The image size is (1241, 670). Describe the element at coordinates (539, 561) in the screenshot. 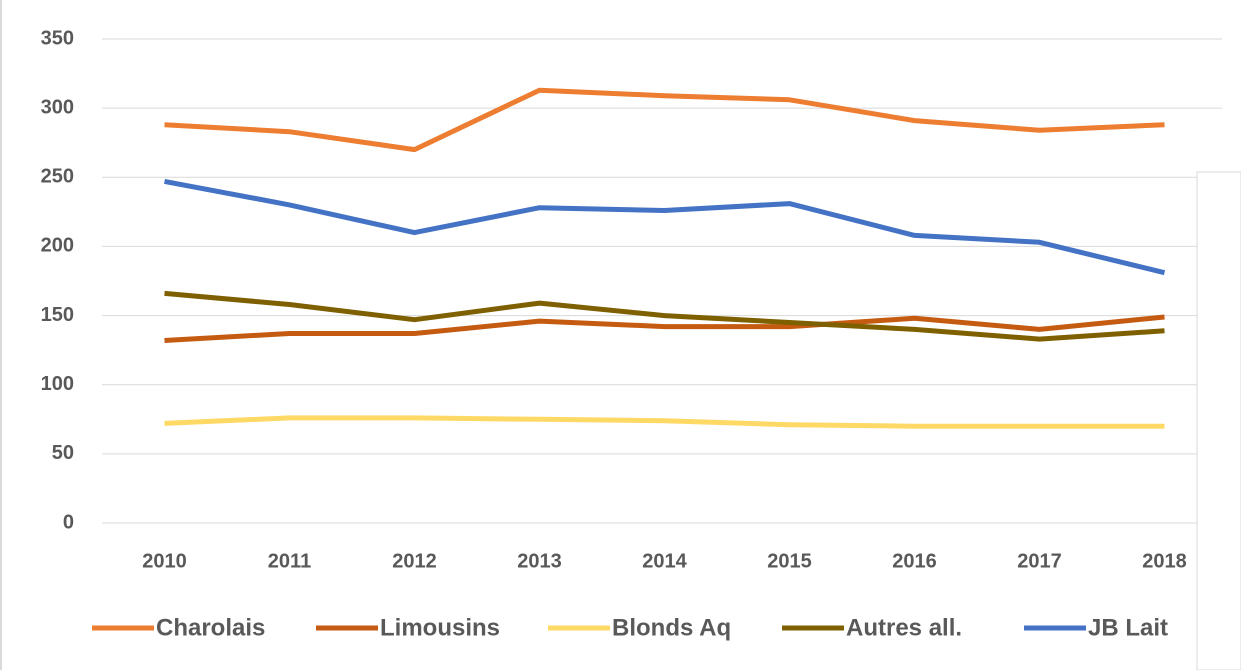

I see `x-tick-label: 2013` at that location.